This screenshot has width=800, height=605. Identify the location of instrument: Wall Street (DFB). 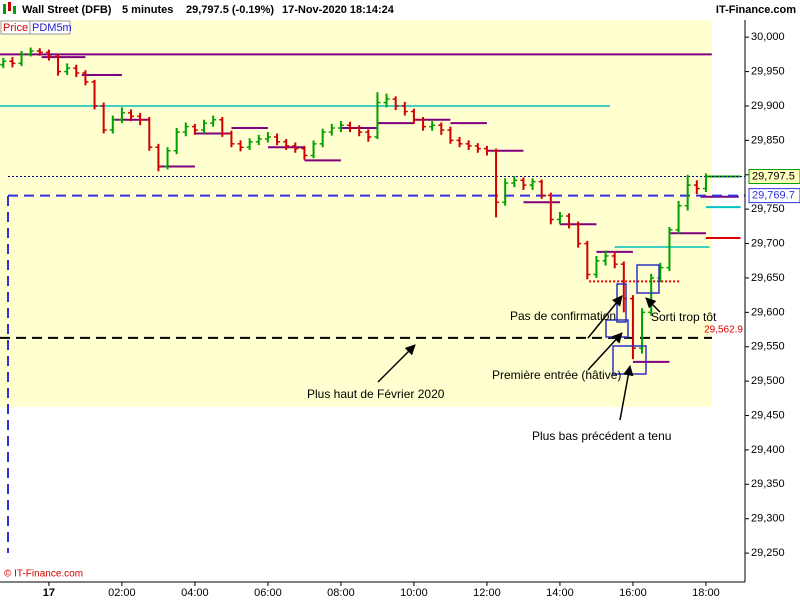
(67, 10).